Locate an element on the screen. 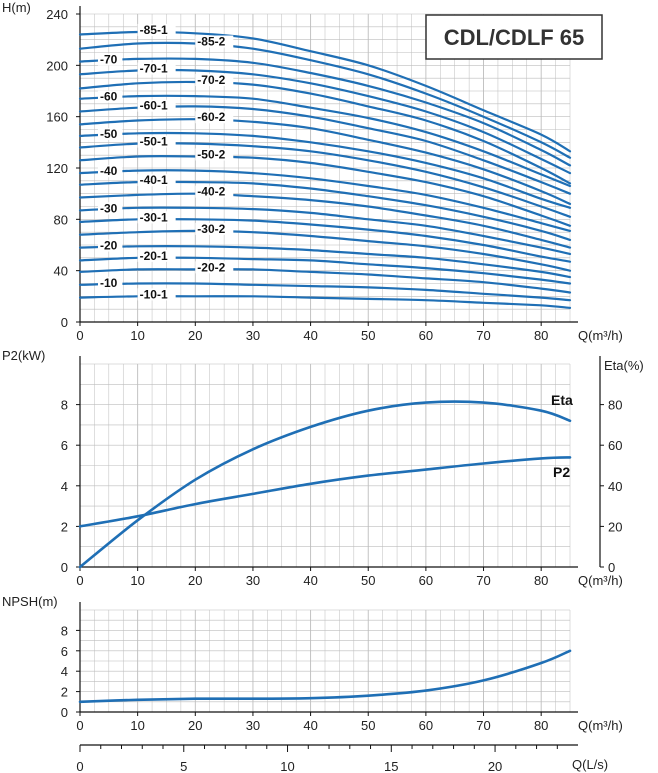  chart-title: CDL/CDLF 65 is located at coordinates (514, 37).